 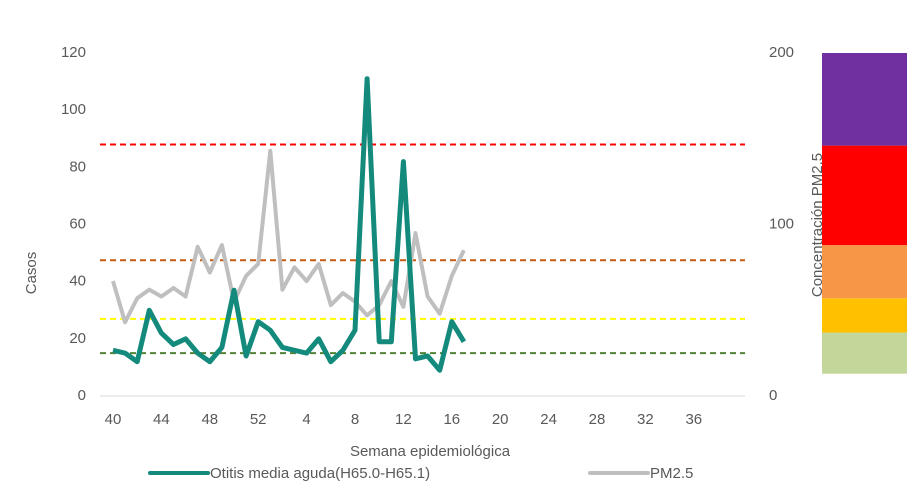 I want to click on x-tick-label: 48, so click(x=209, y=419).